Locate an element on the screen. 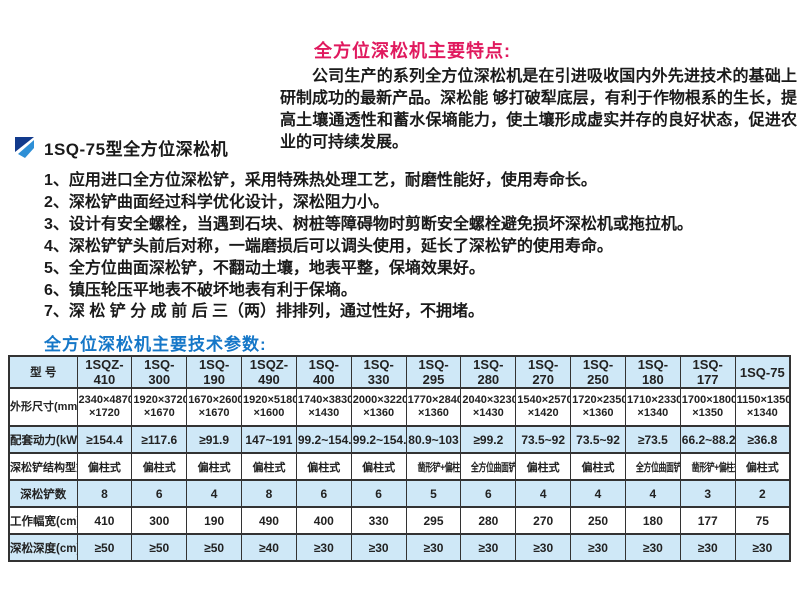 The height and width of the screenshot is (600, 800). row-label-cell: 深松铲结构型式 is located at coordinates (43, 466).